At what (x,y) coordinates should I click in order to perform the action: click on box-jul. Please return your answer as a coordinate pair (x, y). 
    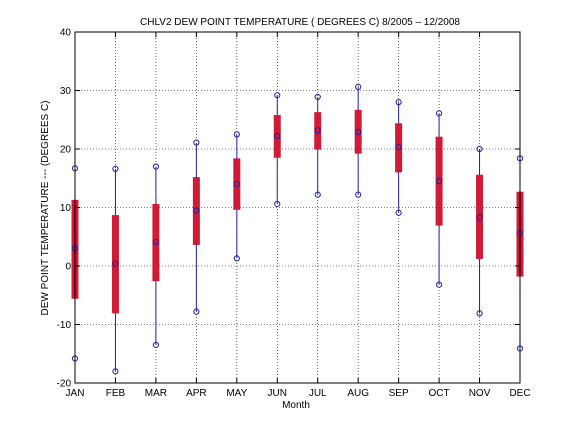
    Looking at the image, I should click on (318, 145).